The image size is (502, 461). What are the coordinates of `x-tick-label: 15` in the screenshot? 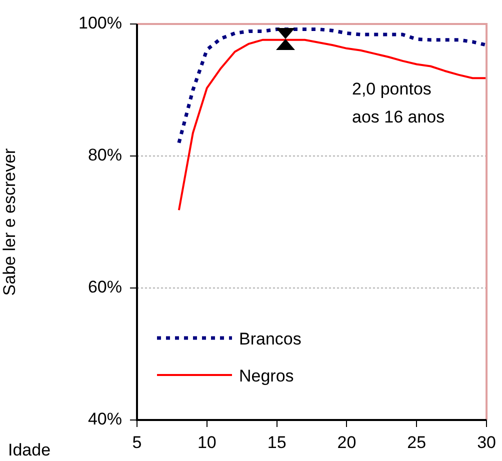 It's located at (276, 442).